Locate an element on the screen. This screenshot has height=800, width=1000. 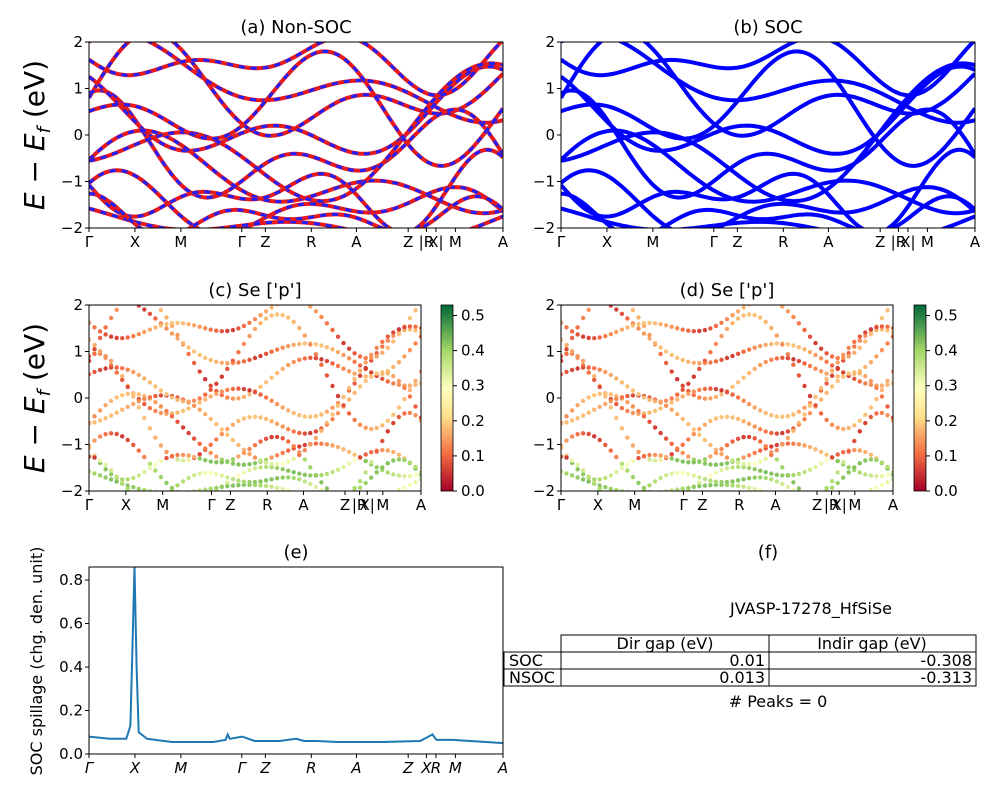
material-id: JVASP-17278_HfSiSe is located at coordinates (810, 609).